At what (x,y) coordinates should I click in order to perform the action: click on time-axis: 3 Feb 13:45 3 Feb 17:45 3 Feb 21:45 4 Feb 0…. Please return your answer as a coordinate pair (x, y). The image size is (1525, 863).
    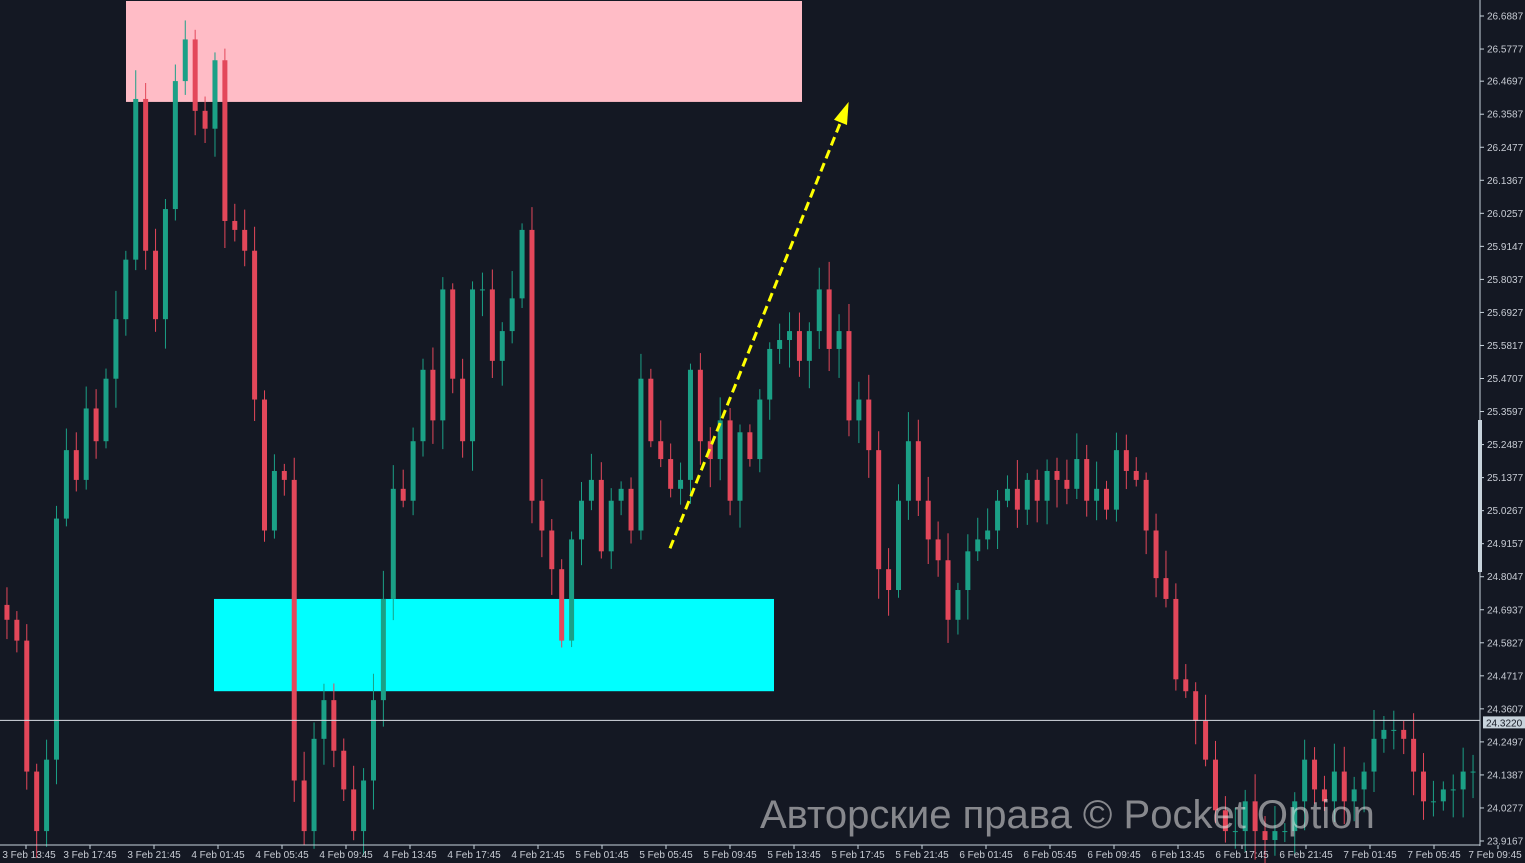
    Looking at the image, I should click on (761, 852).